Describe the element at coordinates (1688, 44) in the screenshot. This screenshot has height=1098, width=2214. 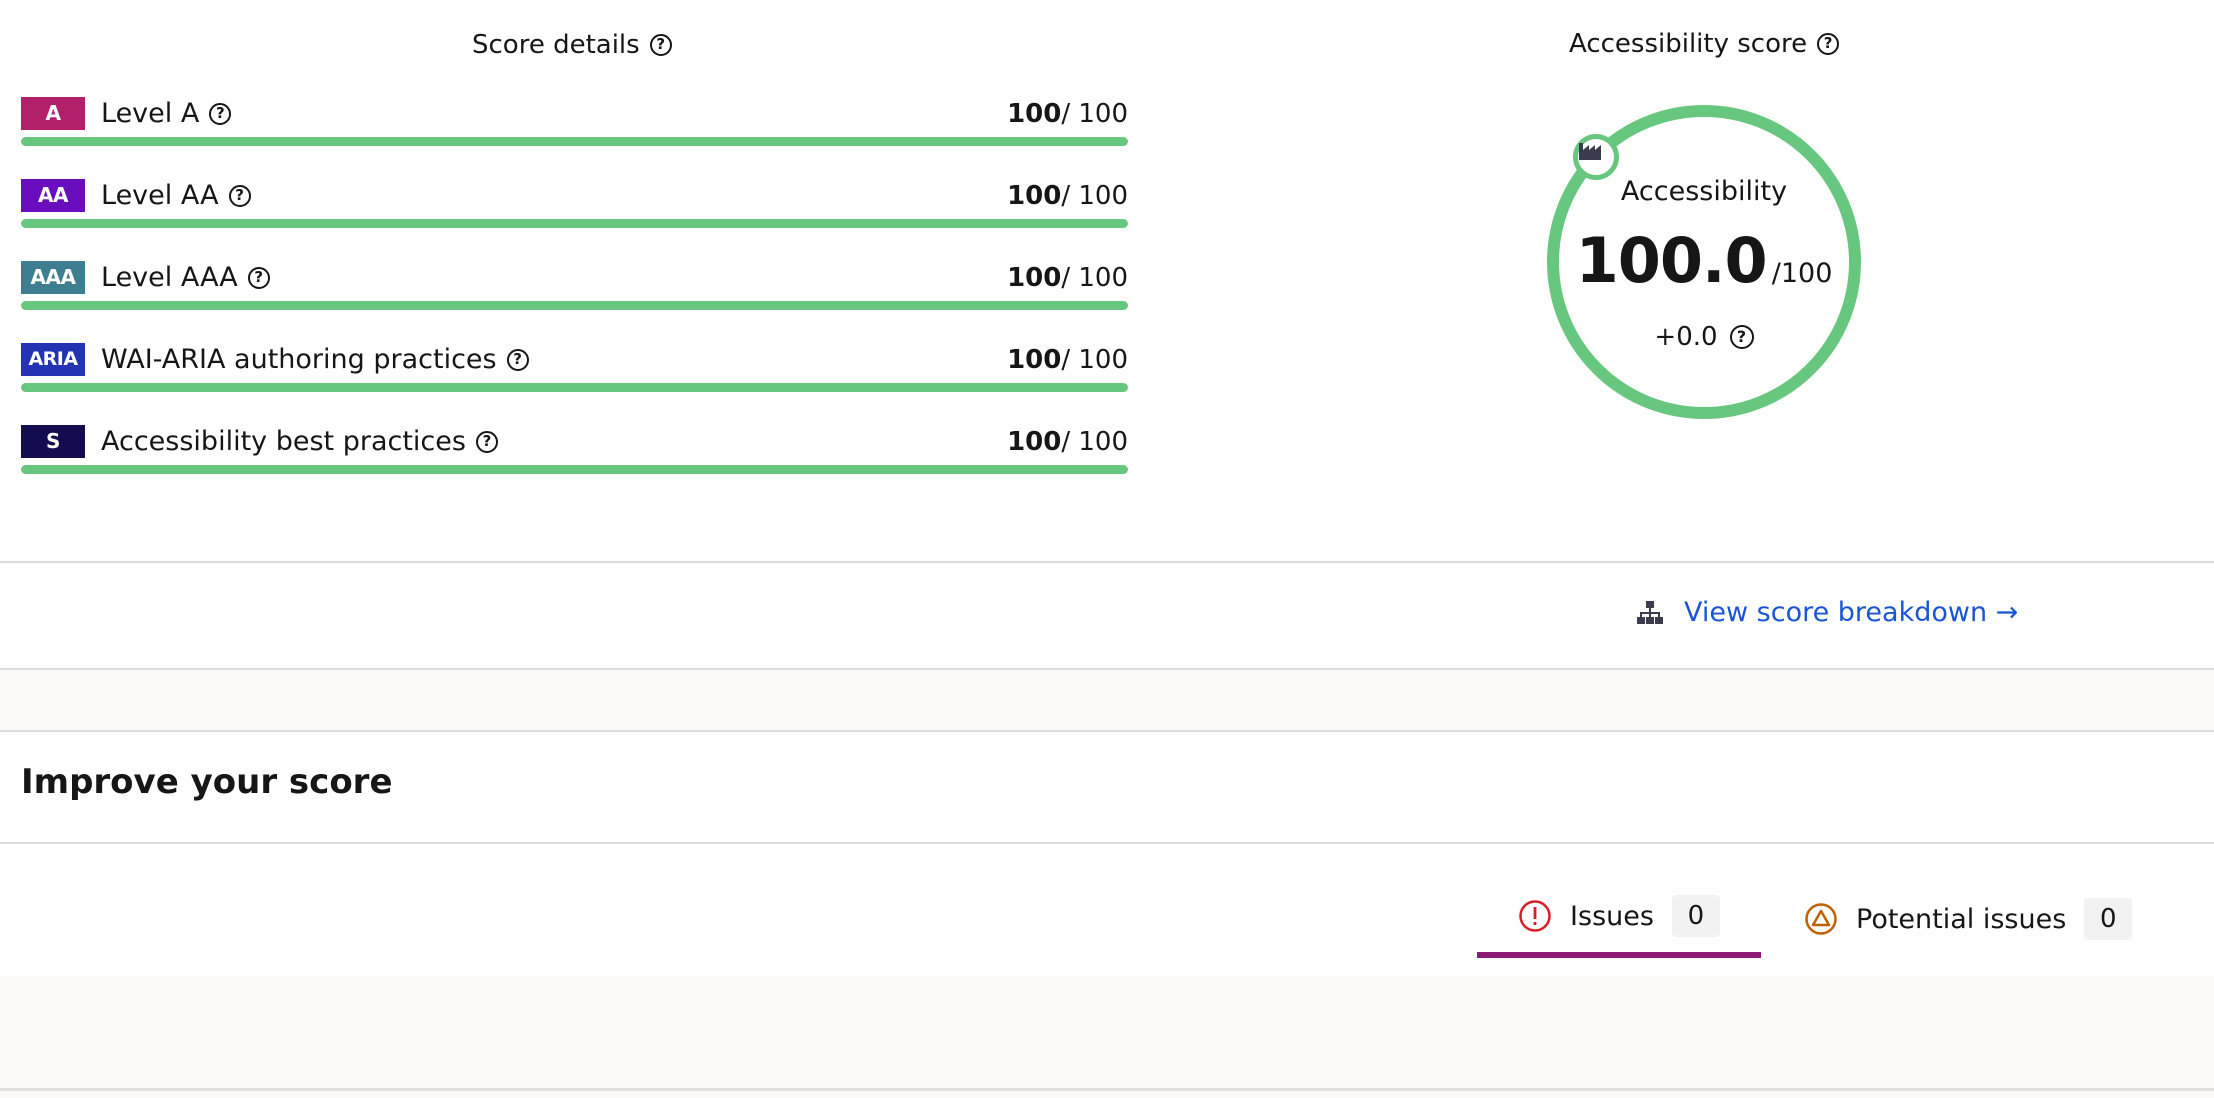
I see `accessibility-score-title-text: Accessibility score` at that location.